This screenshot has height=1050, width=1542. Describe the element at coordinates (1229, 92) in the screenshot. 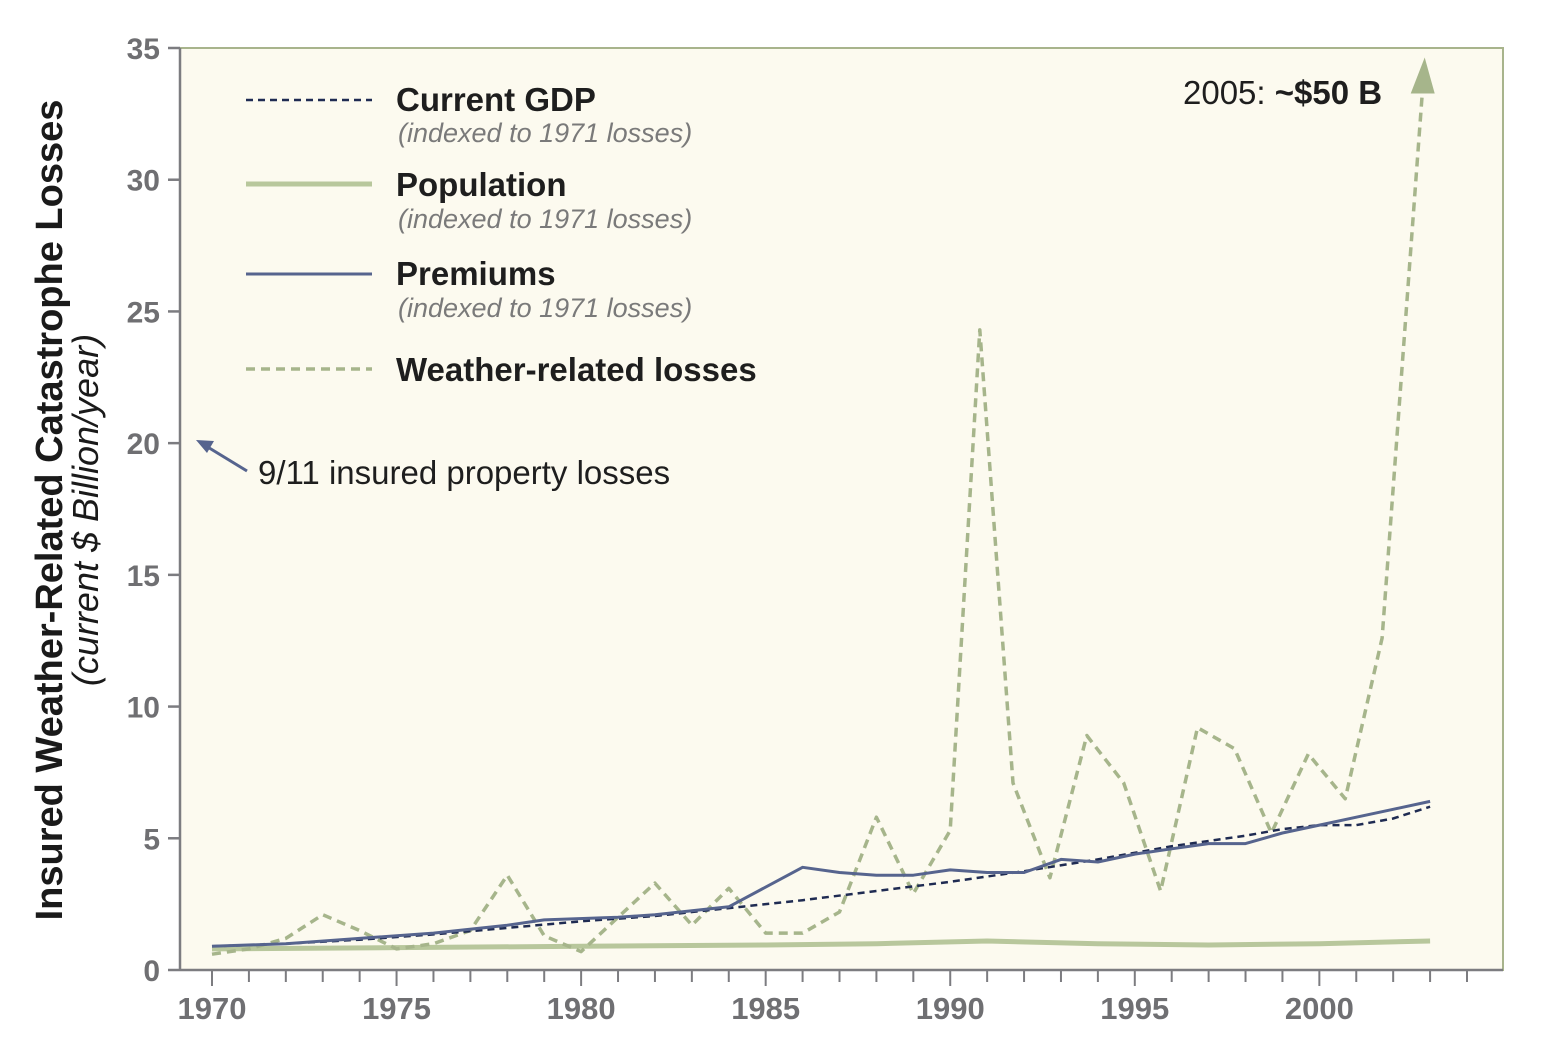

I see `annotation-2005-prefix: 2005:` at that location.